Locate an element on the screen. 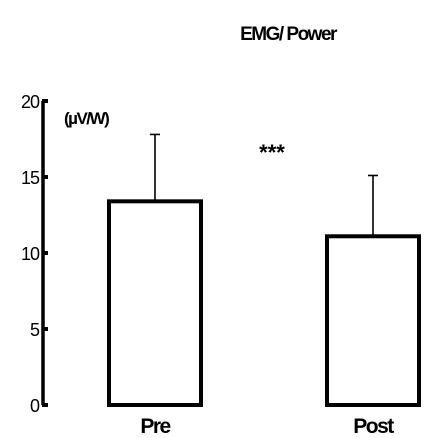 The width and height of the screenshot is (435, 438). category-label-post: Post is located at coordinates (373, 426).